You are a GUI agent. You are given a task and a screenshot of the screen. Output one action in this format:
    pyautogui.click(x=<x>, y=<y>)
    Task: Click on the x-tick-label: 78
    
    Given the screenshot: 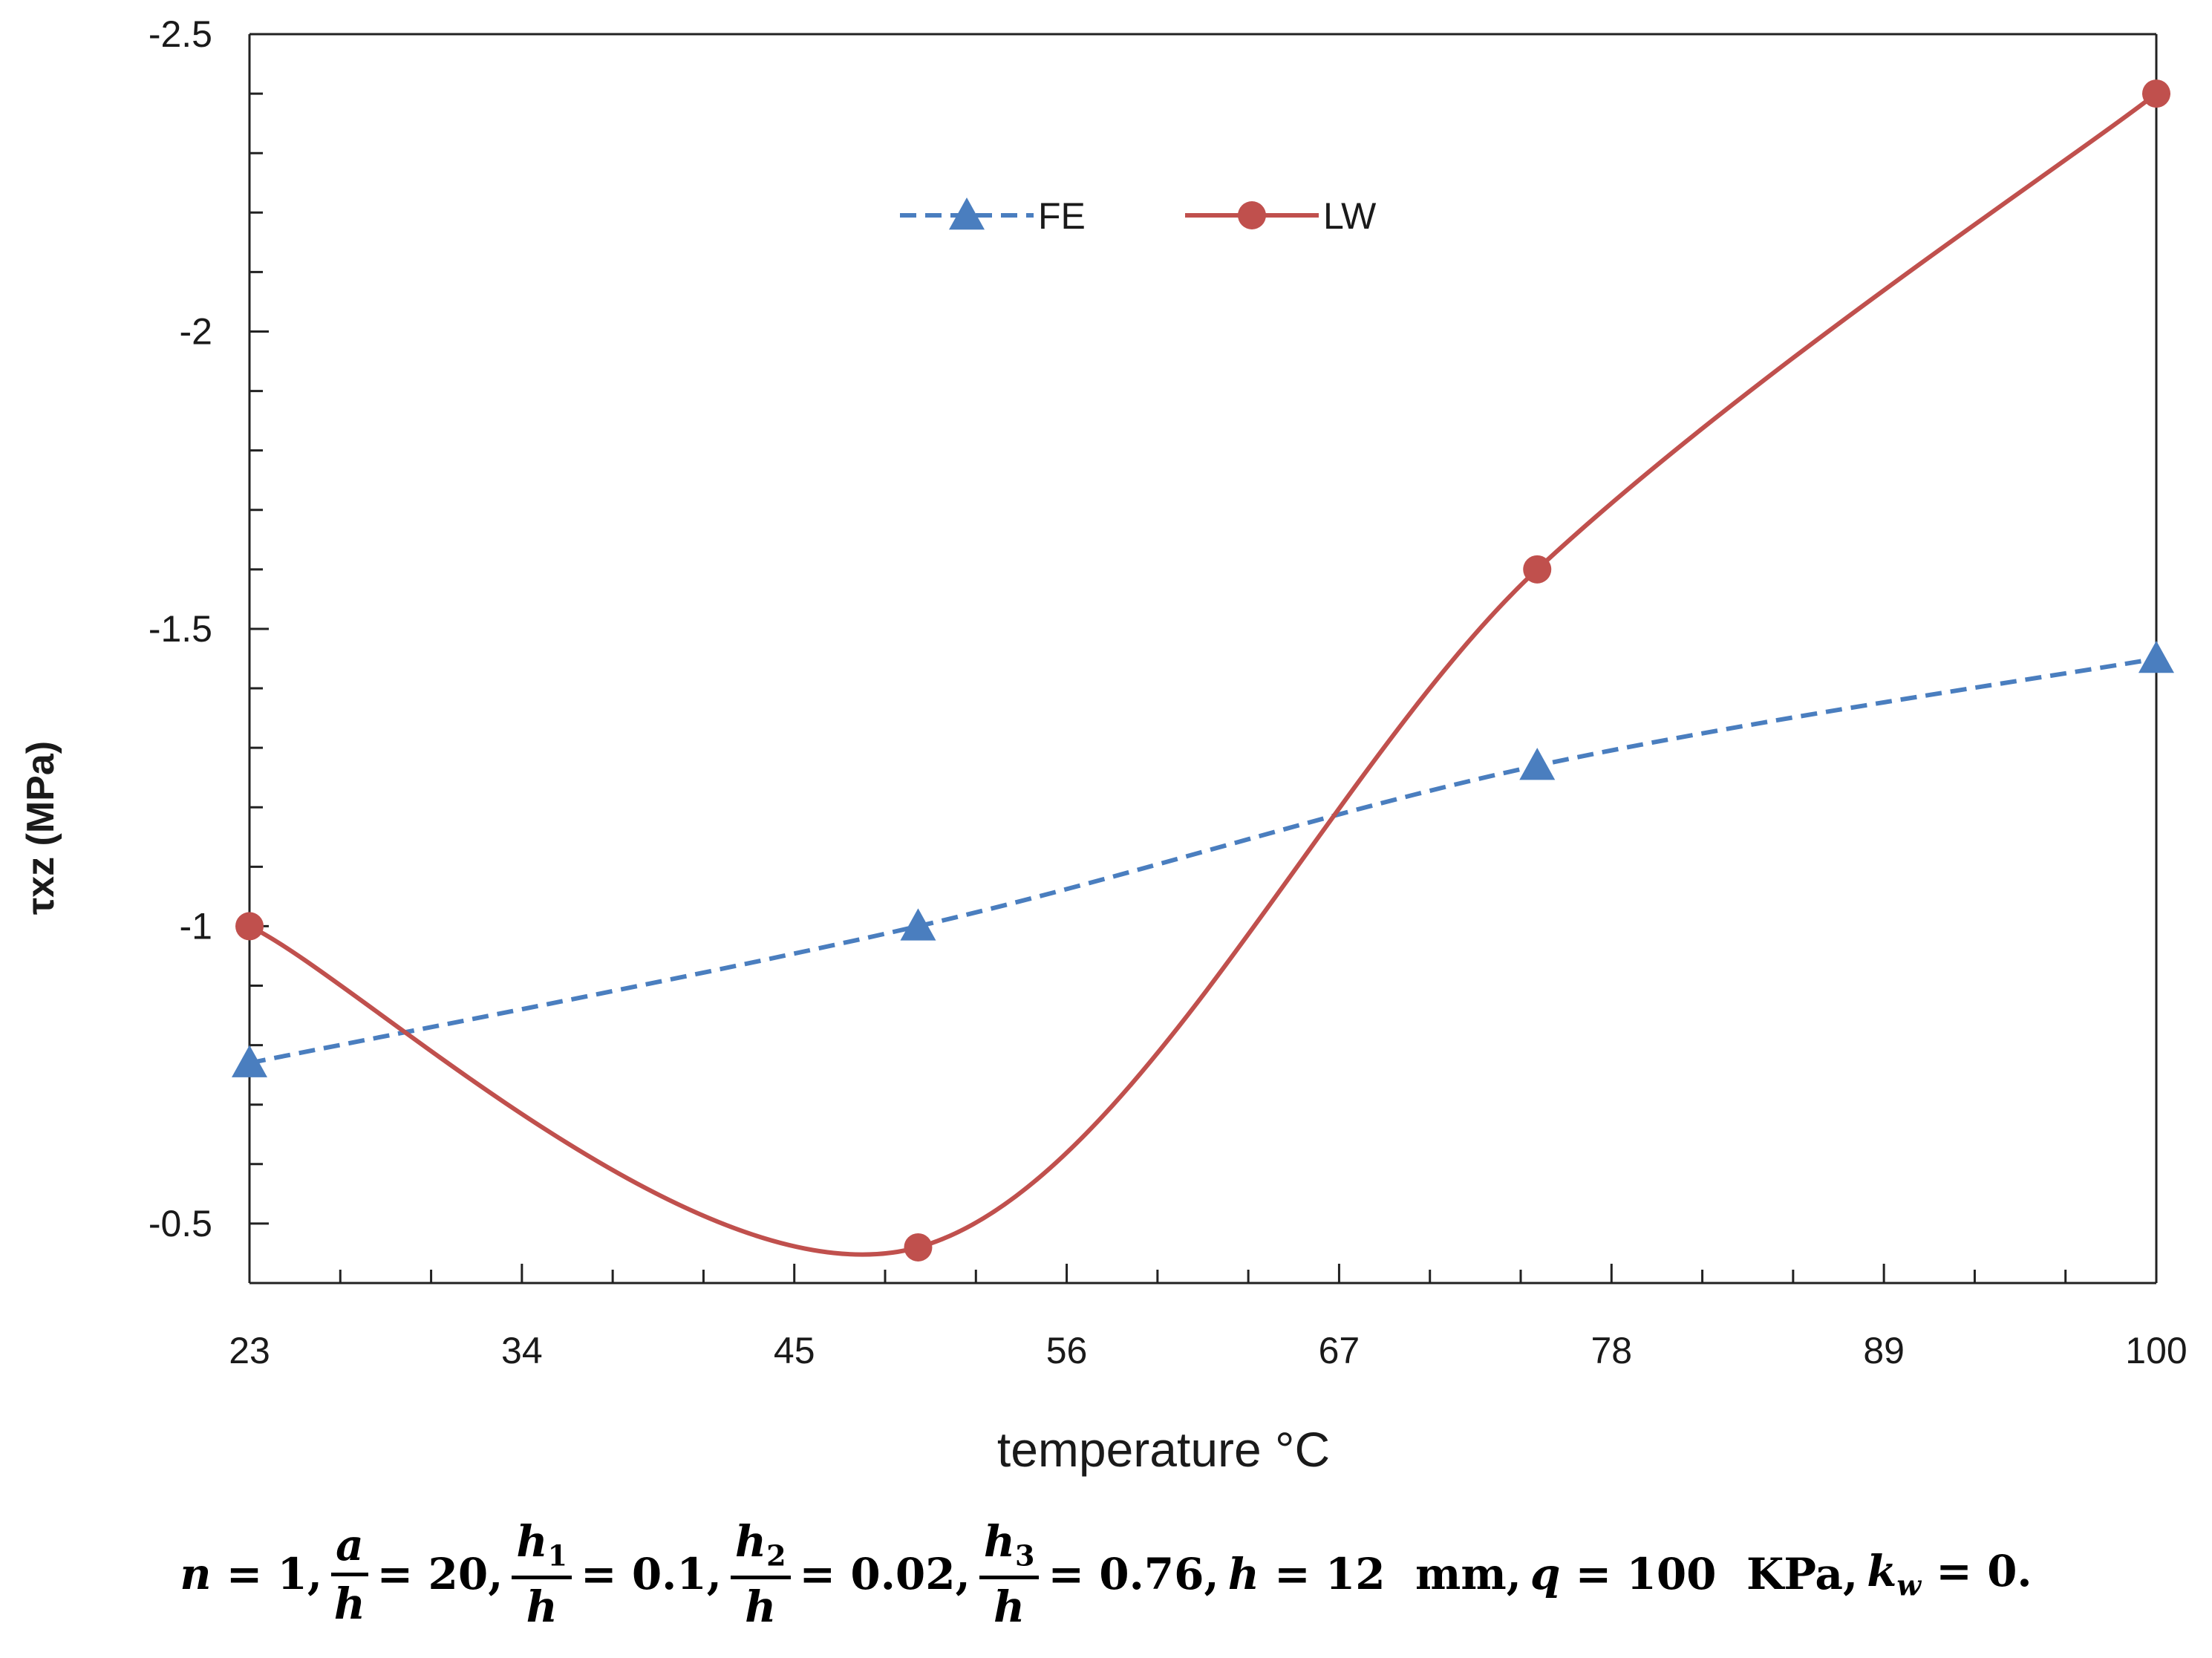 What is the action you would take?
    pyautogui.click(x=1612, y=1350)
    